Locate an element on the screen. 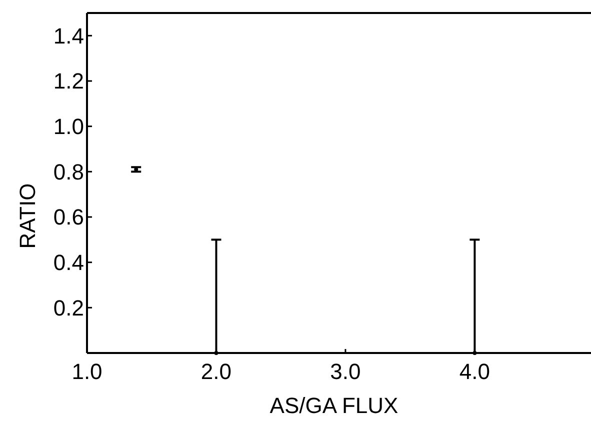  y-tick-label: 1.2 is located at coordinates (68, 81).